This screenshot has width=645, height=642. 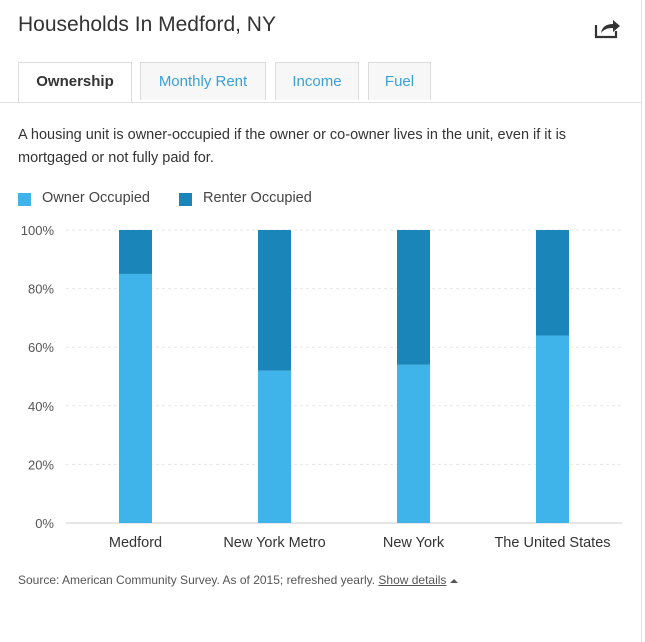 I want to click on tab-bar: Ownership Monthly Rent Income Fuel, so click(x=320, y=82).